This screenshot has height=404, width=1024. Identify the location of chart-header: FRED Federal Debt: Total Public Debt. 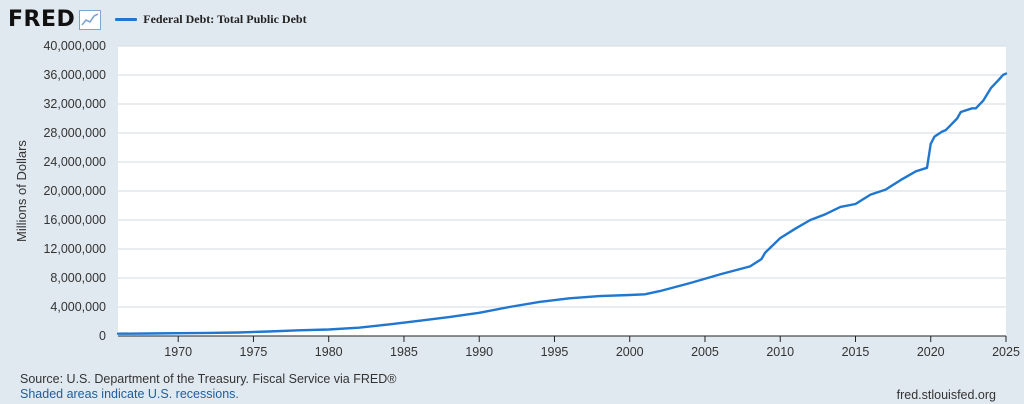
(157, 19).